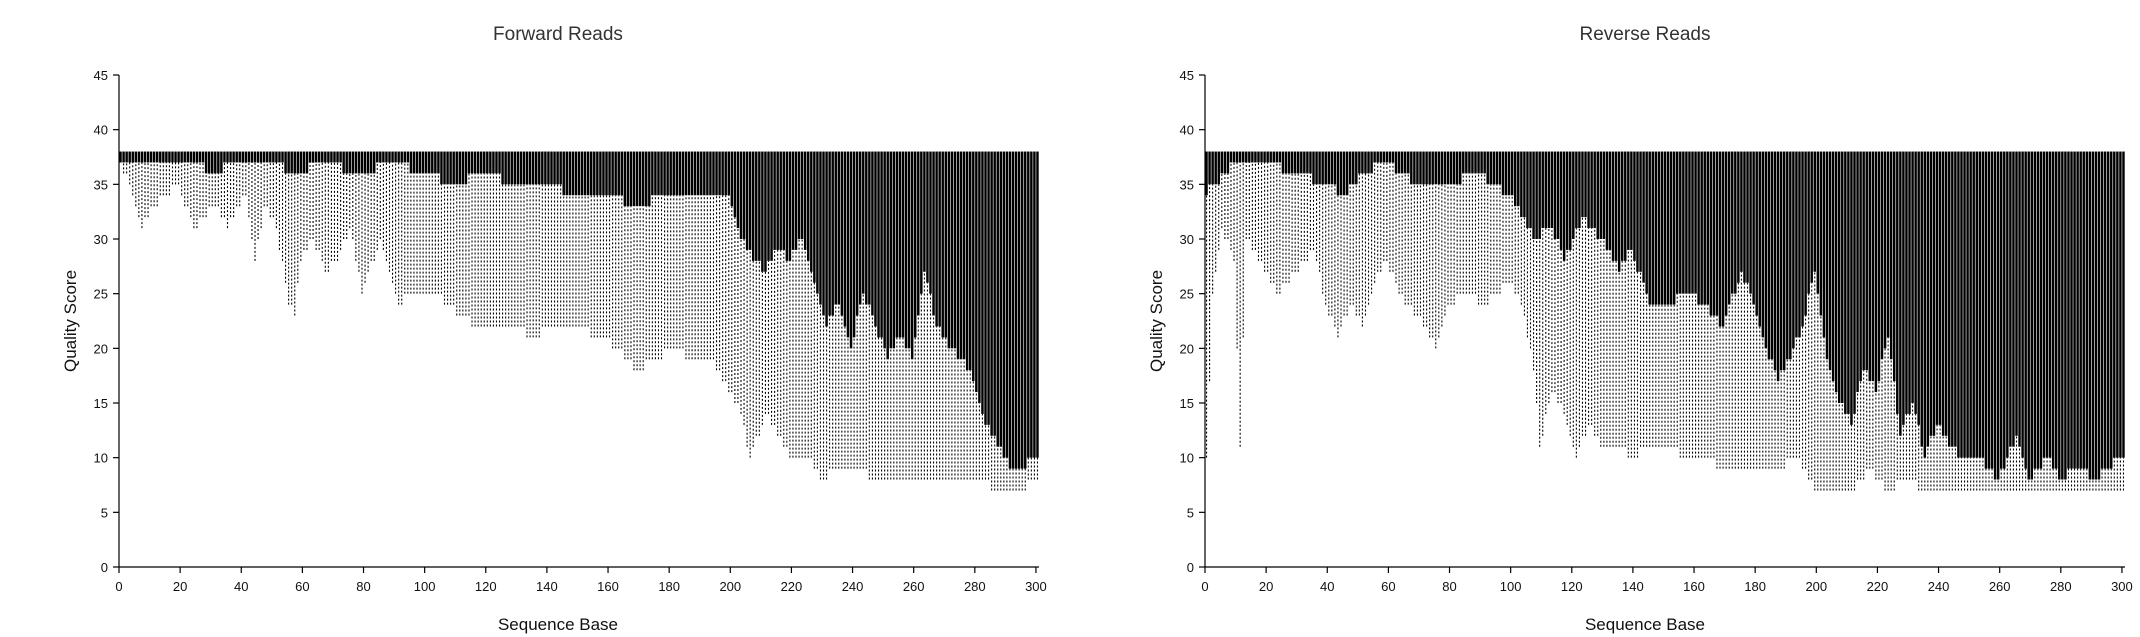 This screenshot has width=2140, height=637. I want to click on x-tick-label: 80, so click(363, 586).